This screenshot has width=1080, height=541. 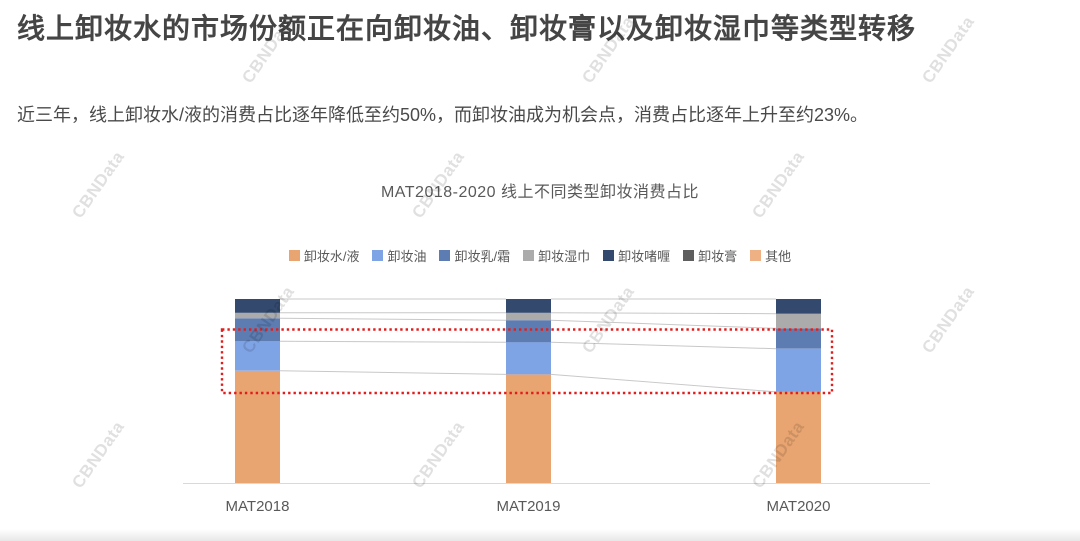 I want to click on legend-item: 卸妆油, so click(x=399, y=255).